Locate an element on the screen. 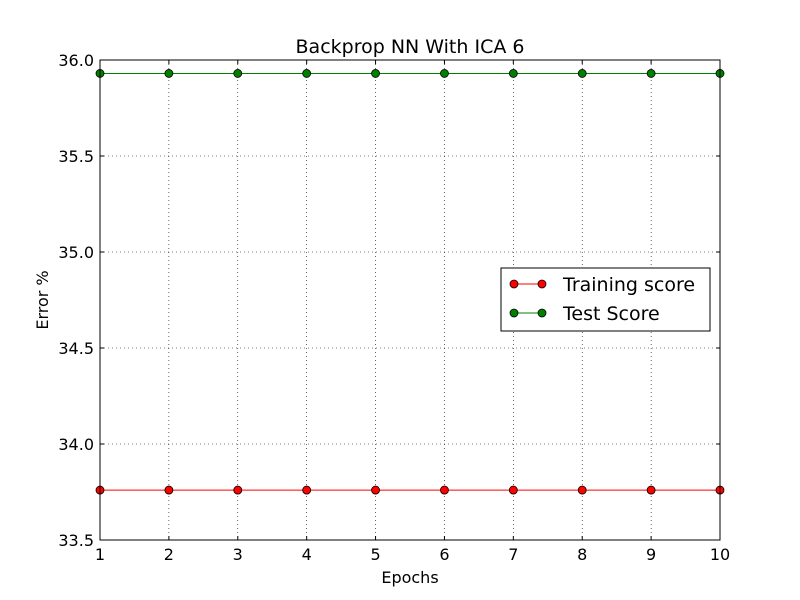 This screenshot has width=800, height=600. x-tick-label: 1 is located at coordinates (100, 554).